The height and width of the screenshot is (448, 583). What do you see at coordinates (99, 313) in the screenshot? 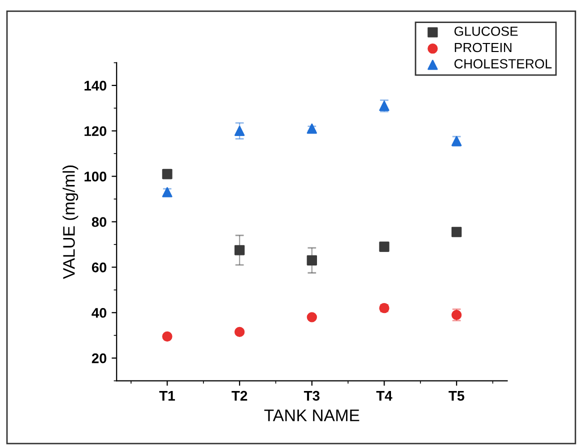
I see `y-tick-label: 40` at bounding box center [99, 313].